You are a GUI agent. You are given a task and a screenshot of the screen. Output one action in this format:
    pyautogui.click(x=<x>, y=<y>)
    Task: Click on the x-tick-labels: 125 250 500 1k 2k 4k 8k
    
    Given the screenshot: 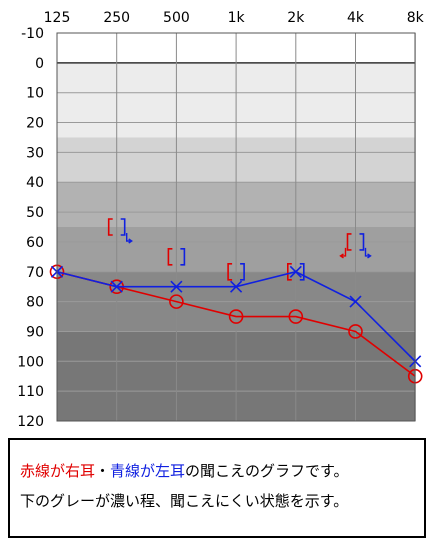 What is the action you would take?
    pyautogui.click(x=234, y=18)
    